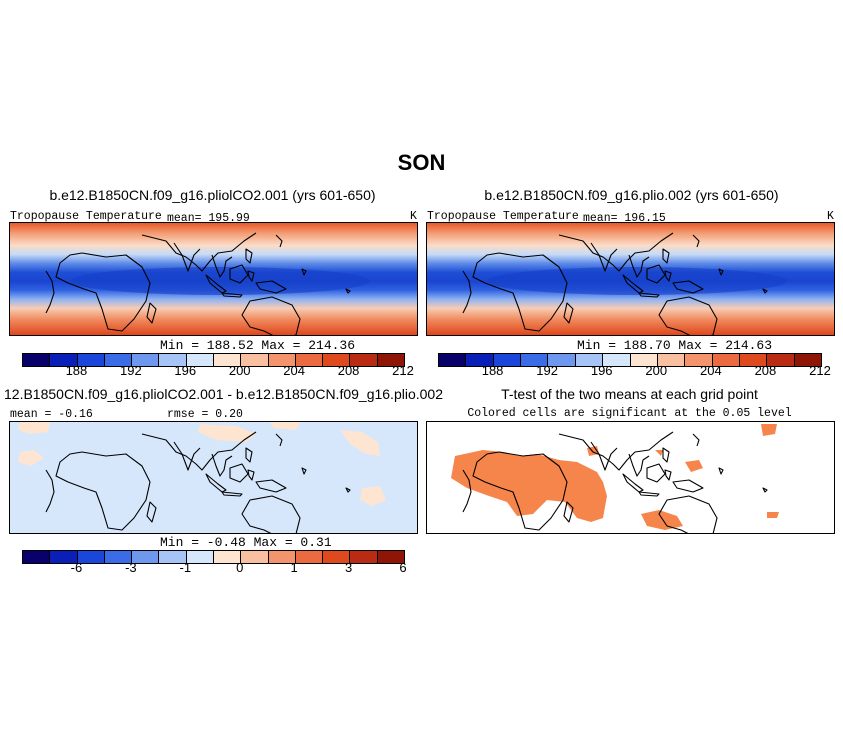 This screenshot has width=843, height=733. I want to click on colorbar-tick-label: 0, so click(240, 567).